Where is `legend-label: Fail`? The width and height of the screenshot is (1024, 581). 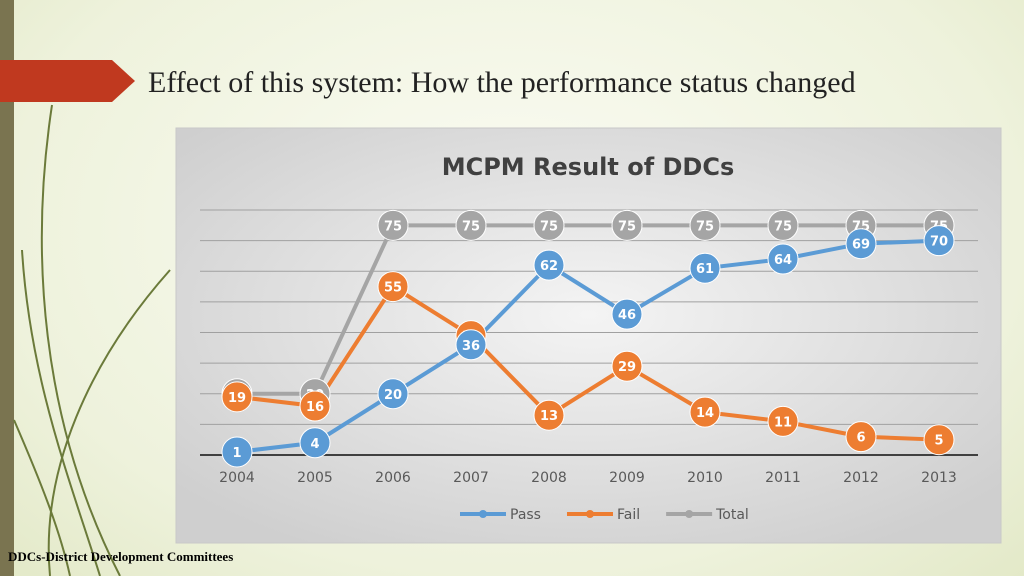
legend-label: Fail is located at coordinates (628, 515).